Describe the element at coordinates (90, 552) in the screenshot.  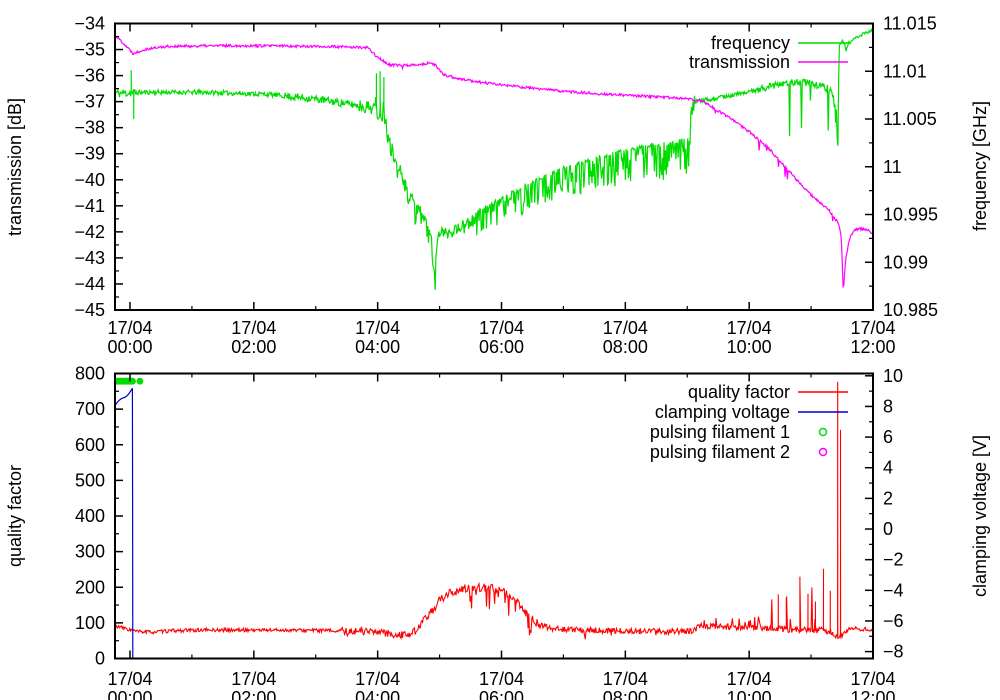
I see `y-tick-label: 300` at that location.